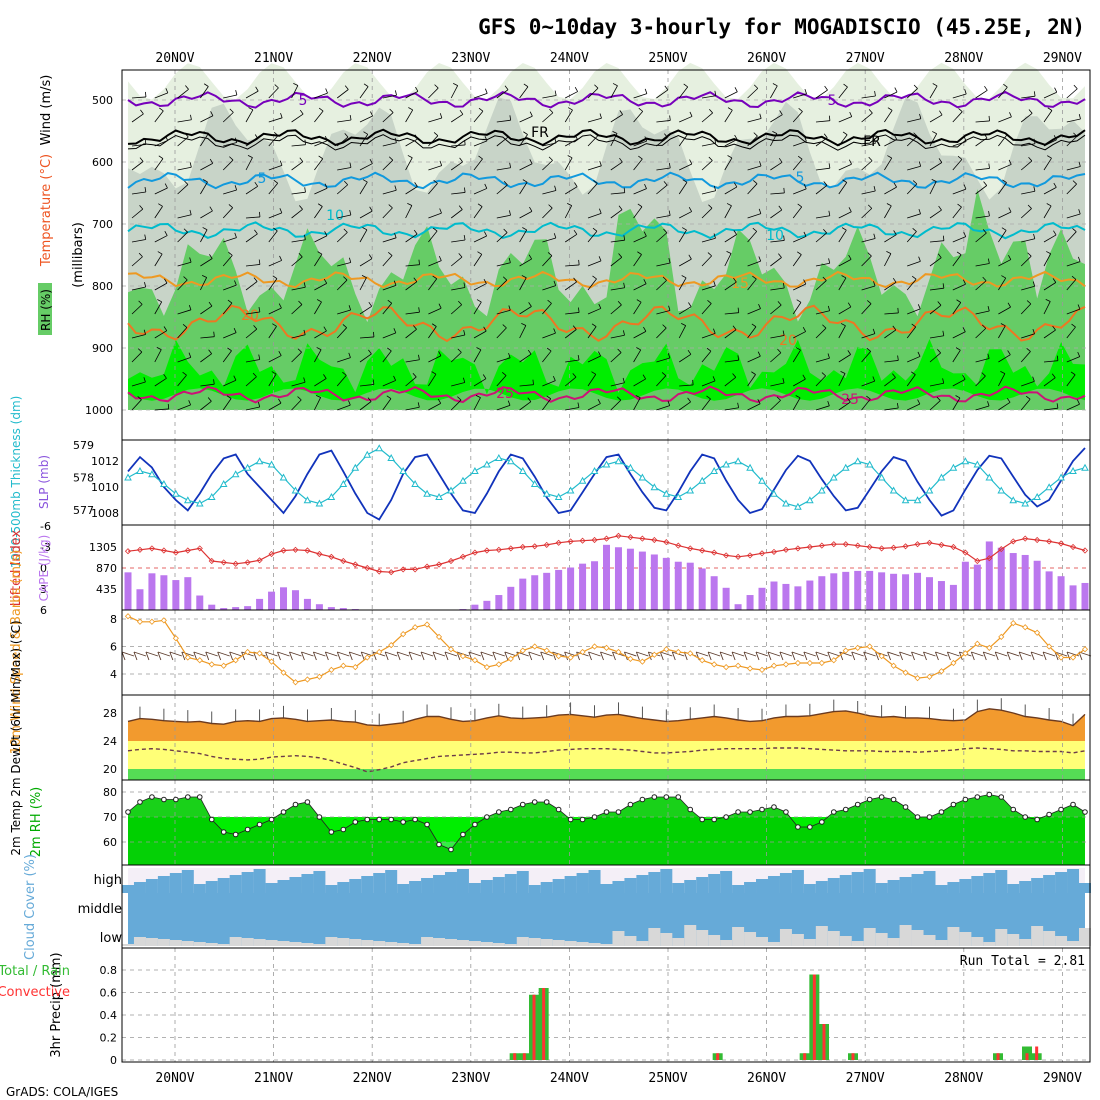 This screenshot has width=1100, height=1100. I want to click on rh2m-axis-label: 2m RH (%), so click(36, 822).